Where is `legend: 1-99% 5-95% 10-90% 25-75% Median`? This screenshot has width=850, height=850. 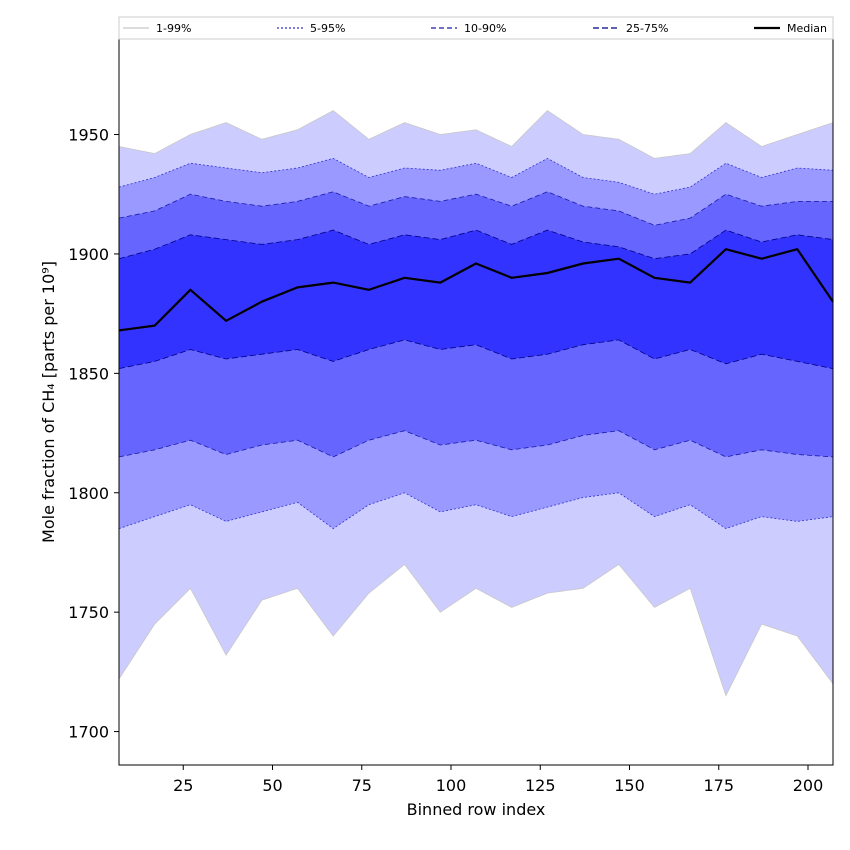
legend: 1-99% 5-95% 10-90% 25-75% Median is located at coordinates (476, 28).